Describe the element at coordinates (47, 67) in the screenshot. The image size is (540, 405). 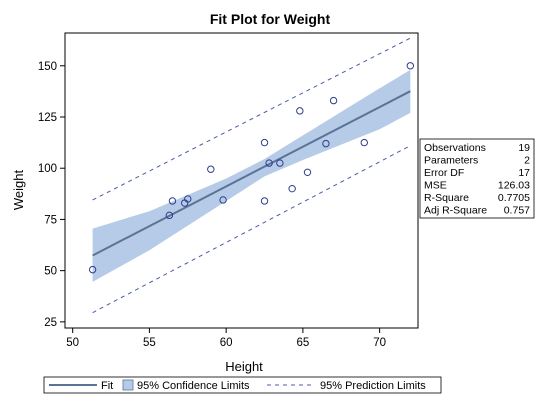
I see `y-tick-label: 150` at that location.